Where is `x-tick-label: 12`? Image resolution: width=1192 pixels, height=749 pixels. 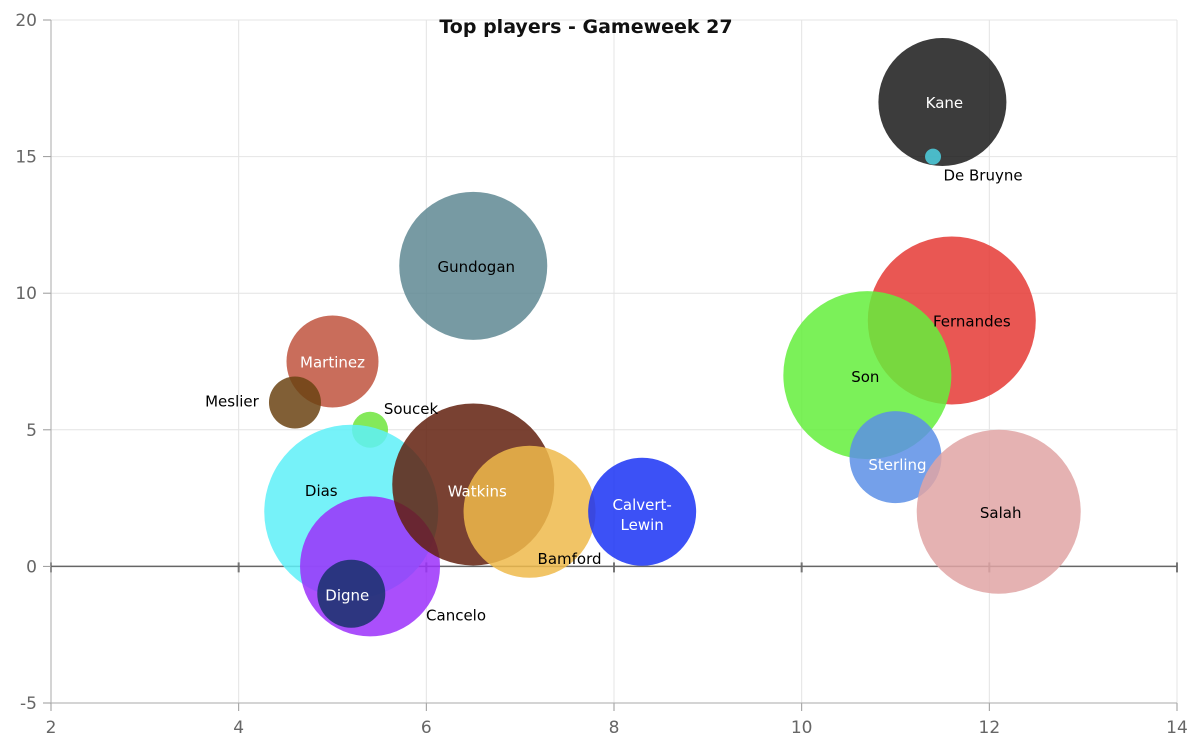 x-tick-label: 12 is located at coordinates (990, 728).